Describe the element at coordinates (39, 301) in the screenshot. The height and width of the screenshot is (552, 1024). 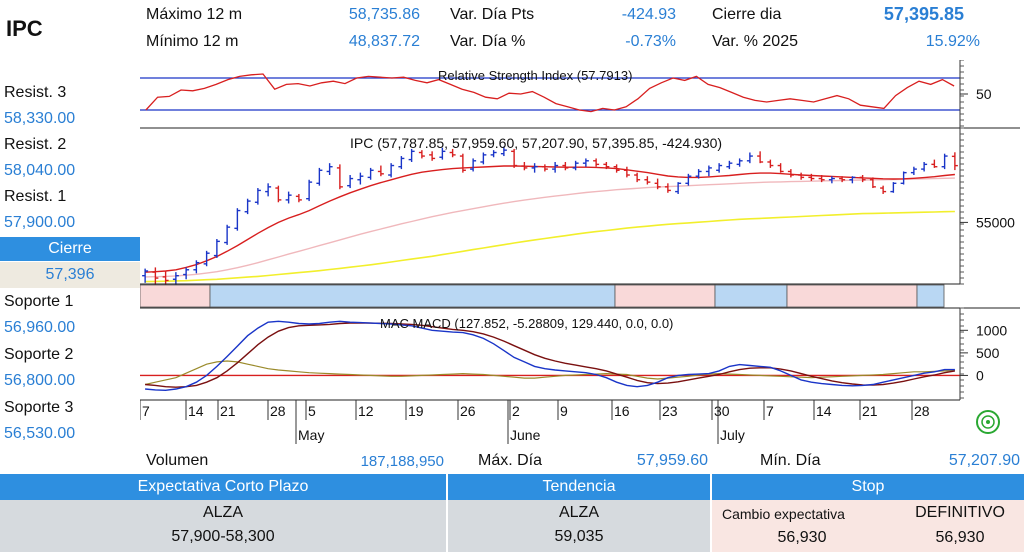
I see `soporte1-label: Soporte 1` at that location.